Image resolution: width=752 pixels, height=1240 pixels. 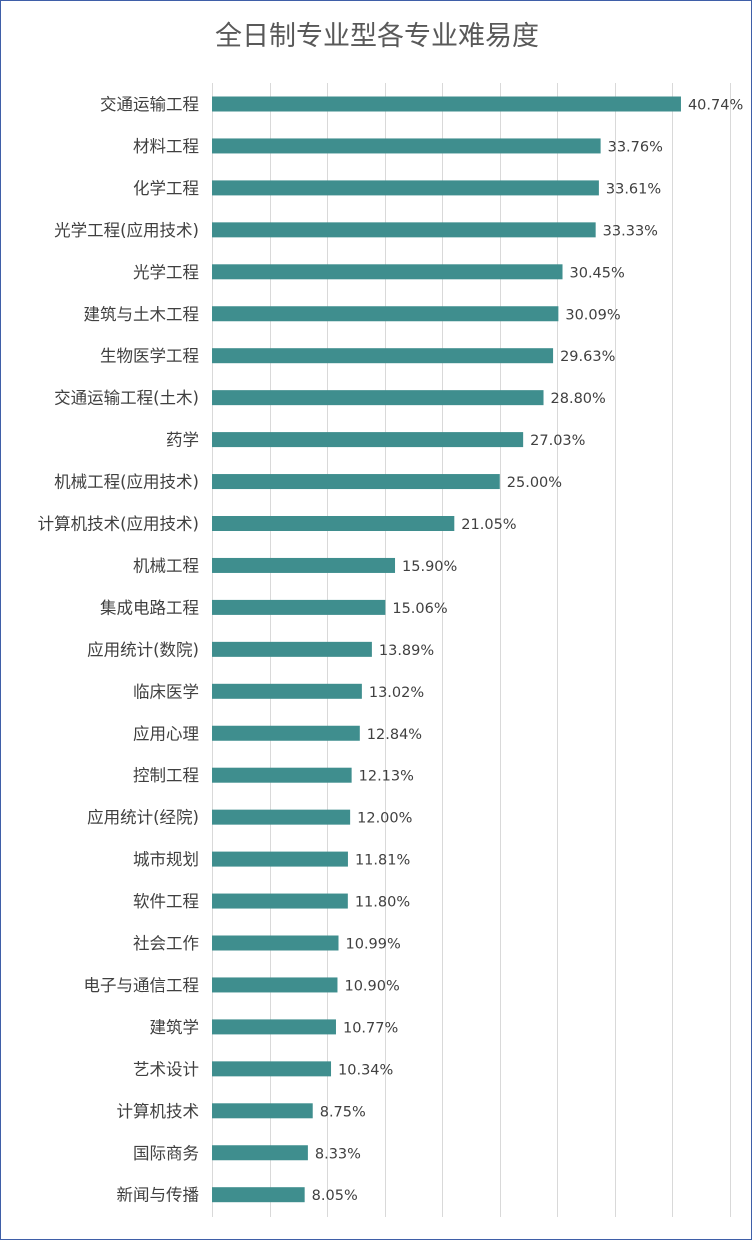 What do you see at coordinates (396, 693) in the screenshot?
I see `data-label: 13.02%` at bounding box center [396, 693].